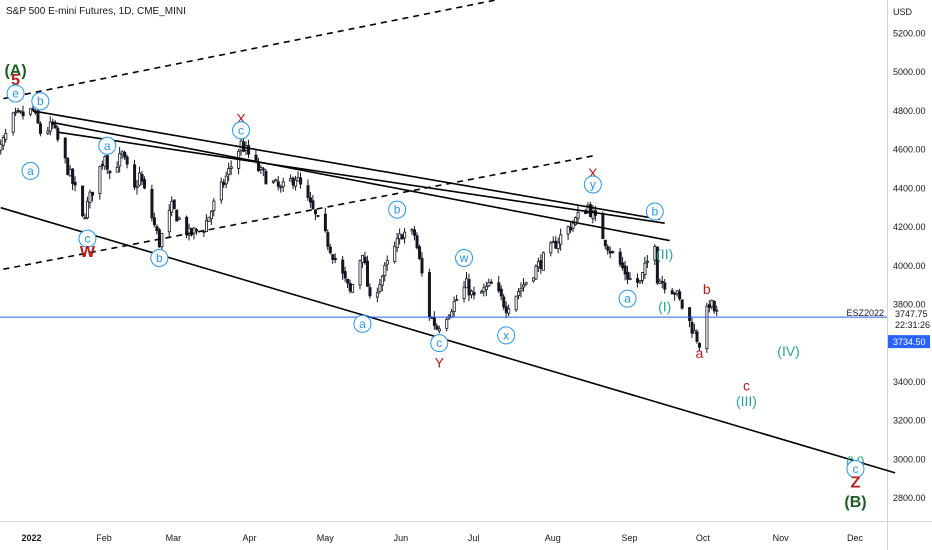 The image size is (932, 550). I want to click on wave-label: b, so click(159, 258).